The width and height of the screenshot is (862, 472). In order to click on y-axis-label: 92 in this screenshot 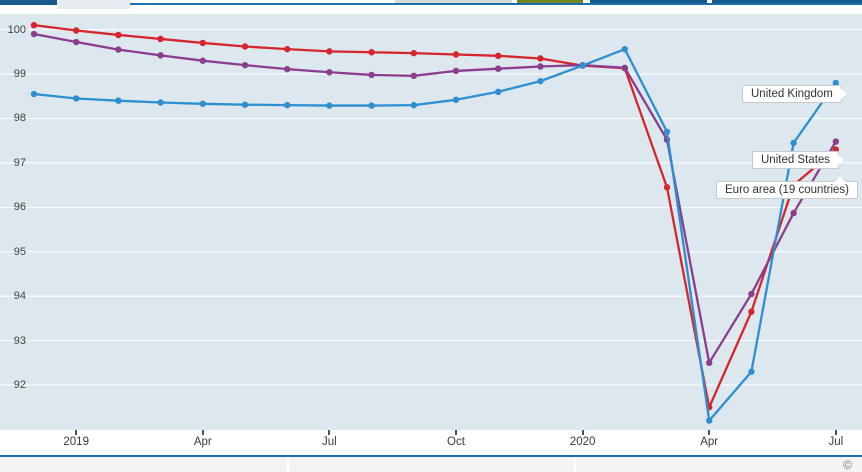, I will do `click(19, 385)`.